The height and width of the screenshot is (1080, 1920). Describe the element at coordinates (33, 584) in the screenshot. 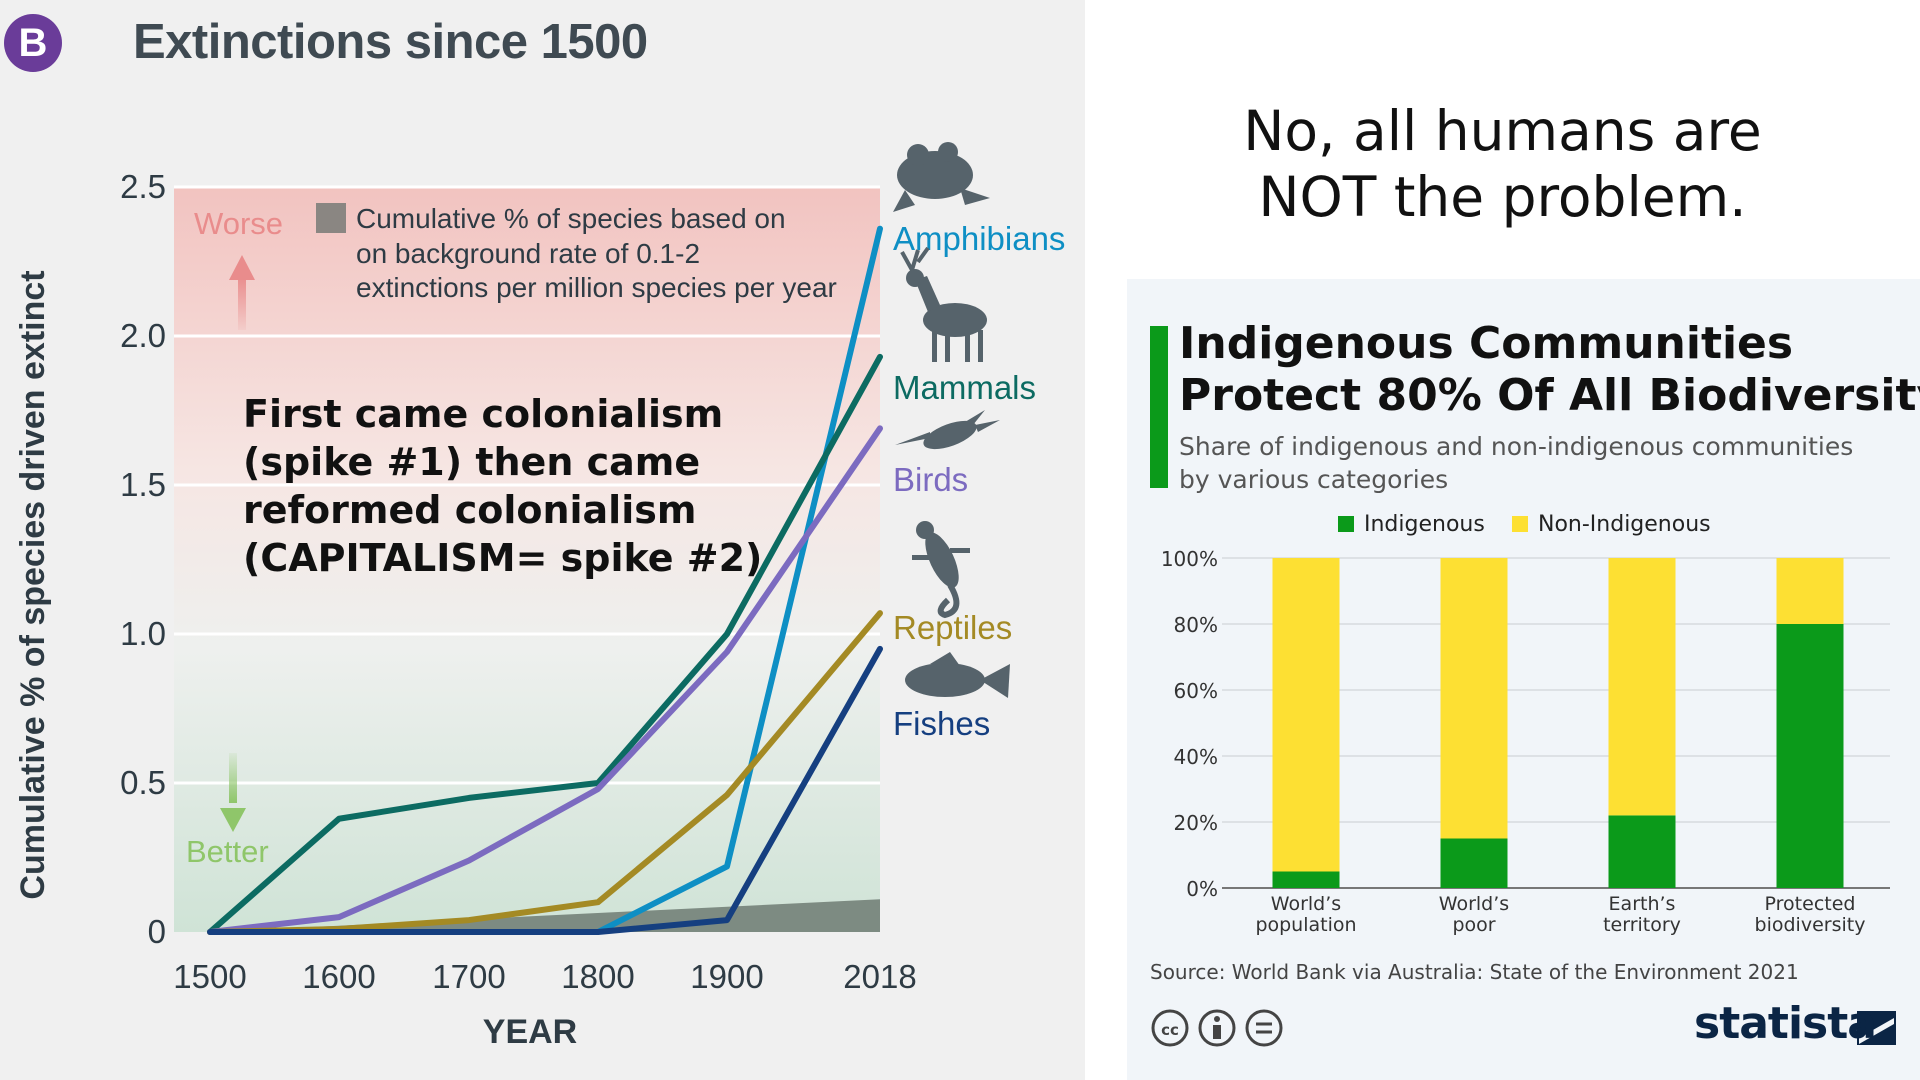

I see `y-axis-label: Cumulative % of species driven extinct` at that location.